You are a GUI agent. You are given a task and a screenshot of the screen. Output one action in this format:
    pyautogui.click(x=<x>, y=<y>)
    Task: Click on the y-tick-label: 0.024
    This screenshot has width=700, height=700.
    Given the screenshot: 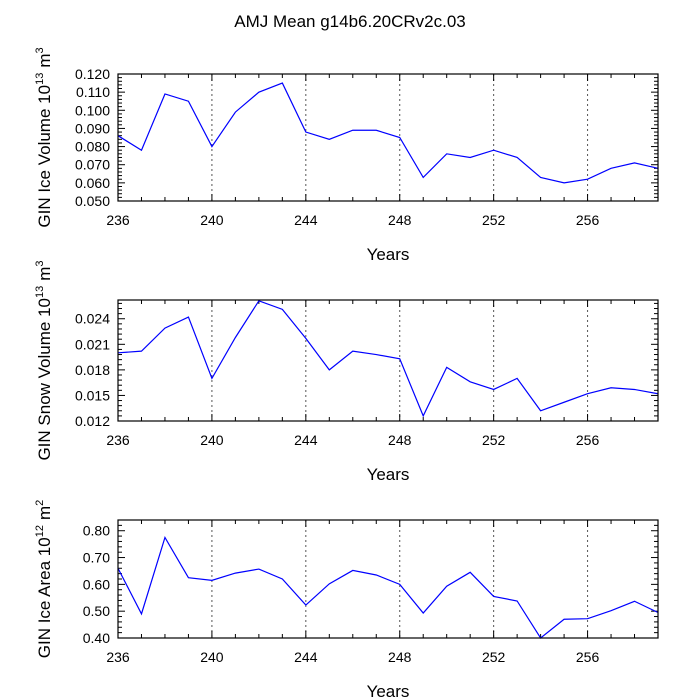 What is the action you would take?
    pyautogui.click(x=92, y=319)
    